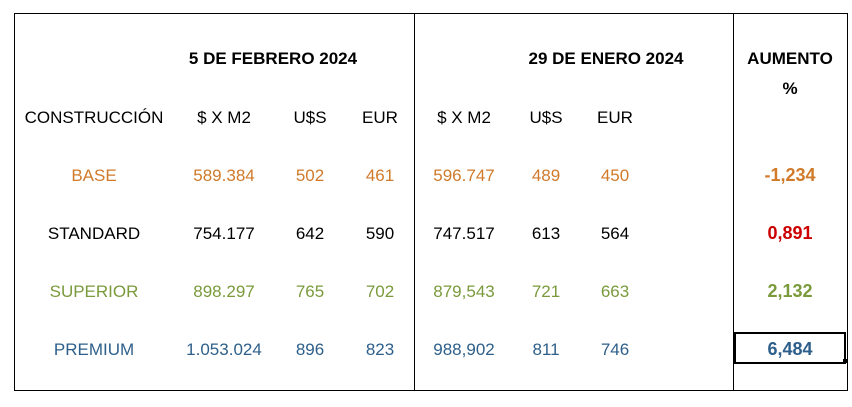  Describe the element at coordinates (310, 349) in the screenshot. I see `row-premium-usd-1: 896` at that location.